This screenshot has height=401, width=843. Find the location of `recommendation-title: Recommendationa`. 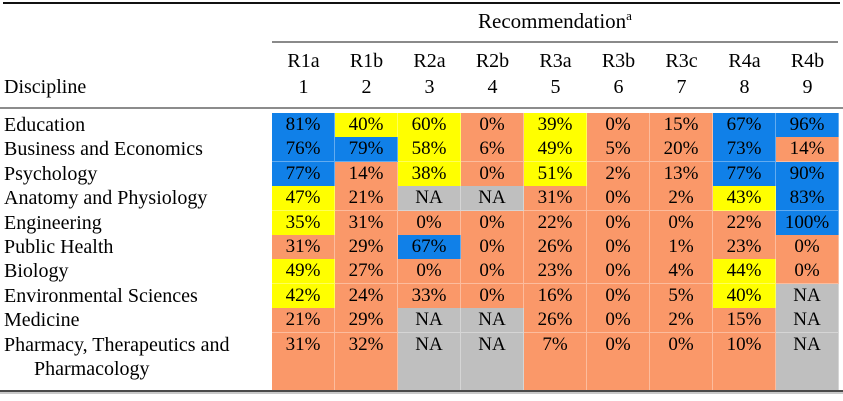

recommendation-title: Recommendationa is located at coordinates (555, 21).